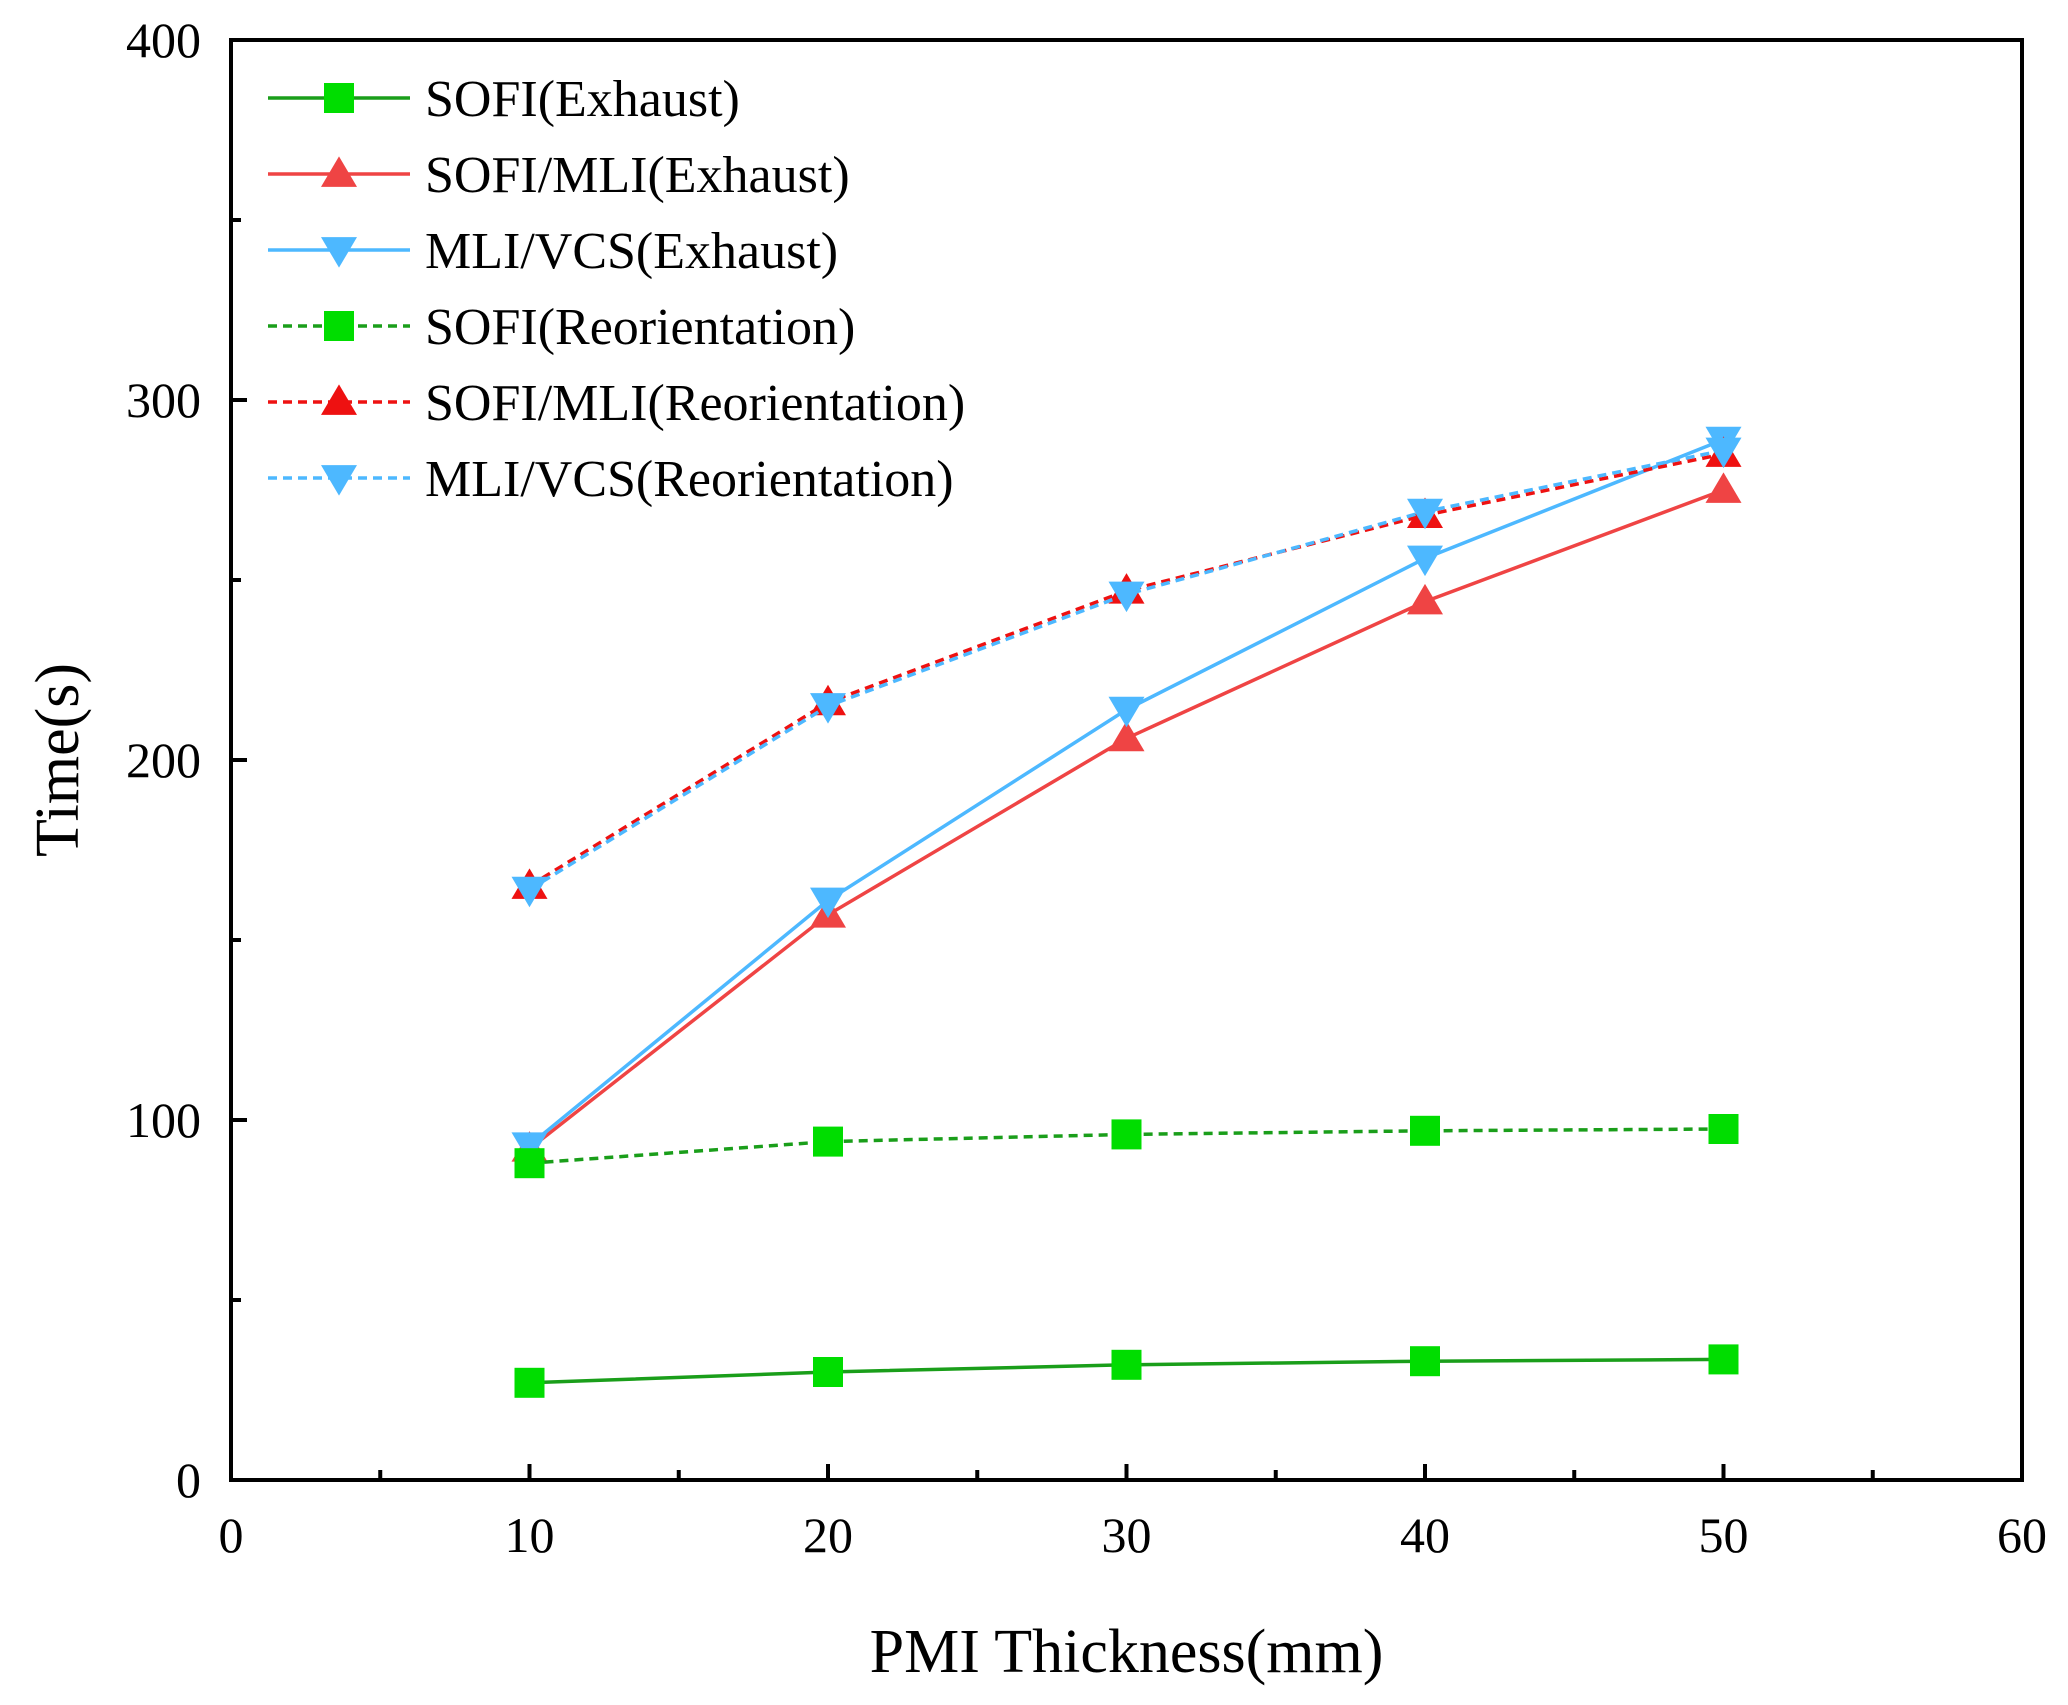 The width and height of the screenshot is (2068, 1705). What do you see at coordinates (530, 1535) in the screenshot?
I see `x-tick-label: 10` at bounding box center [530, 1535].